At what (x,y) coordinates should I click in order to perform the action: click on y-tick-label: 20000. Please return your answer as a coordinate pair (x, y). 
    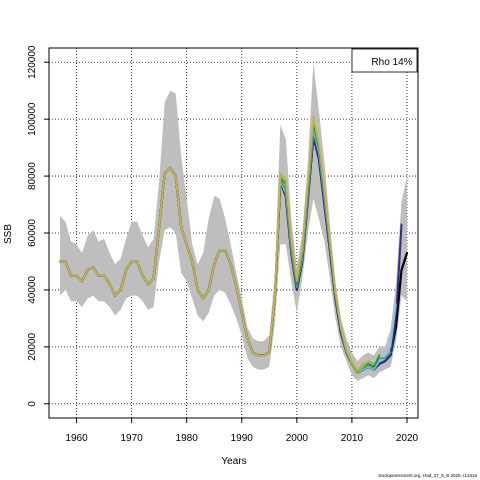
    Looking at the image, I should click on (32, 346).